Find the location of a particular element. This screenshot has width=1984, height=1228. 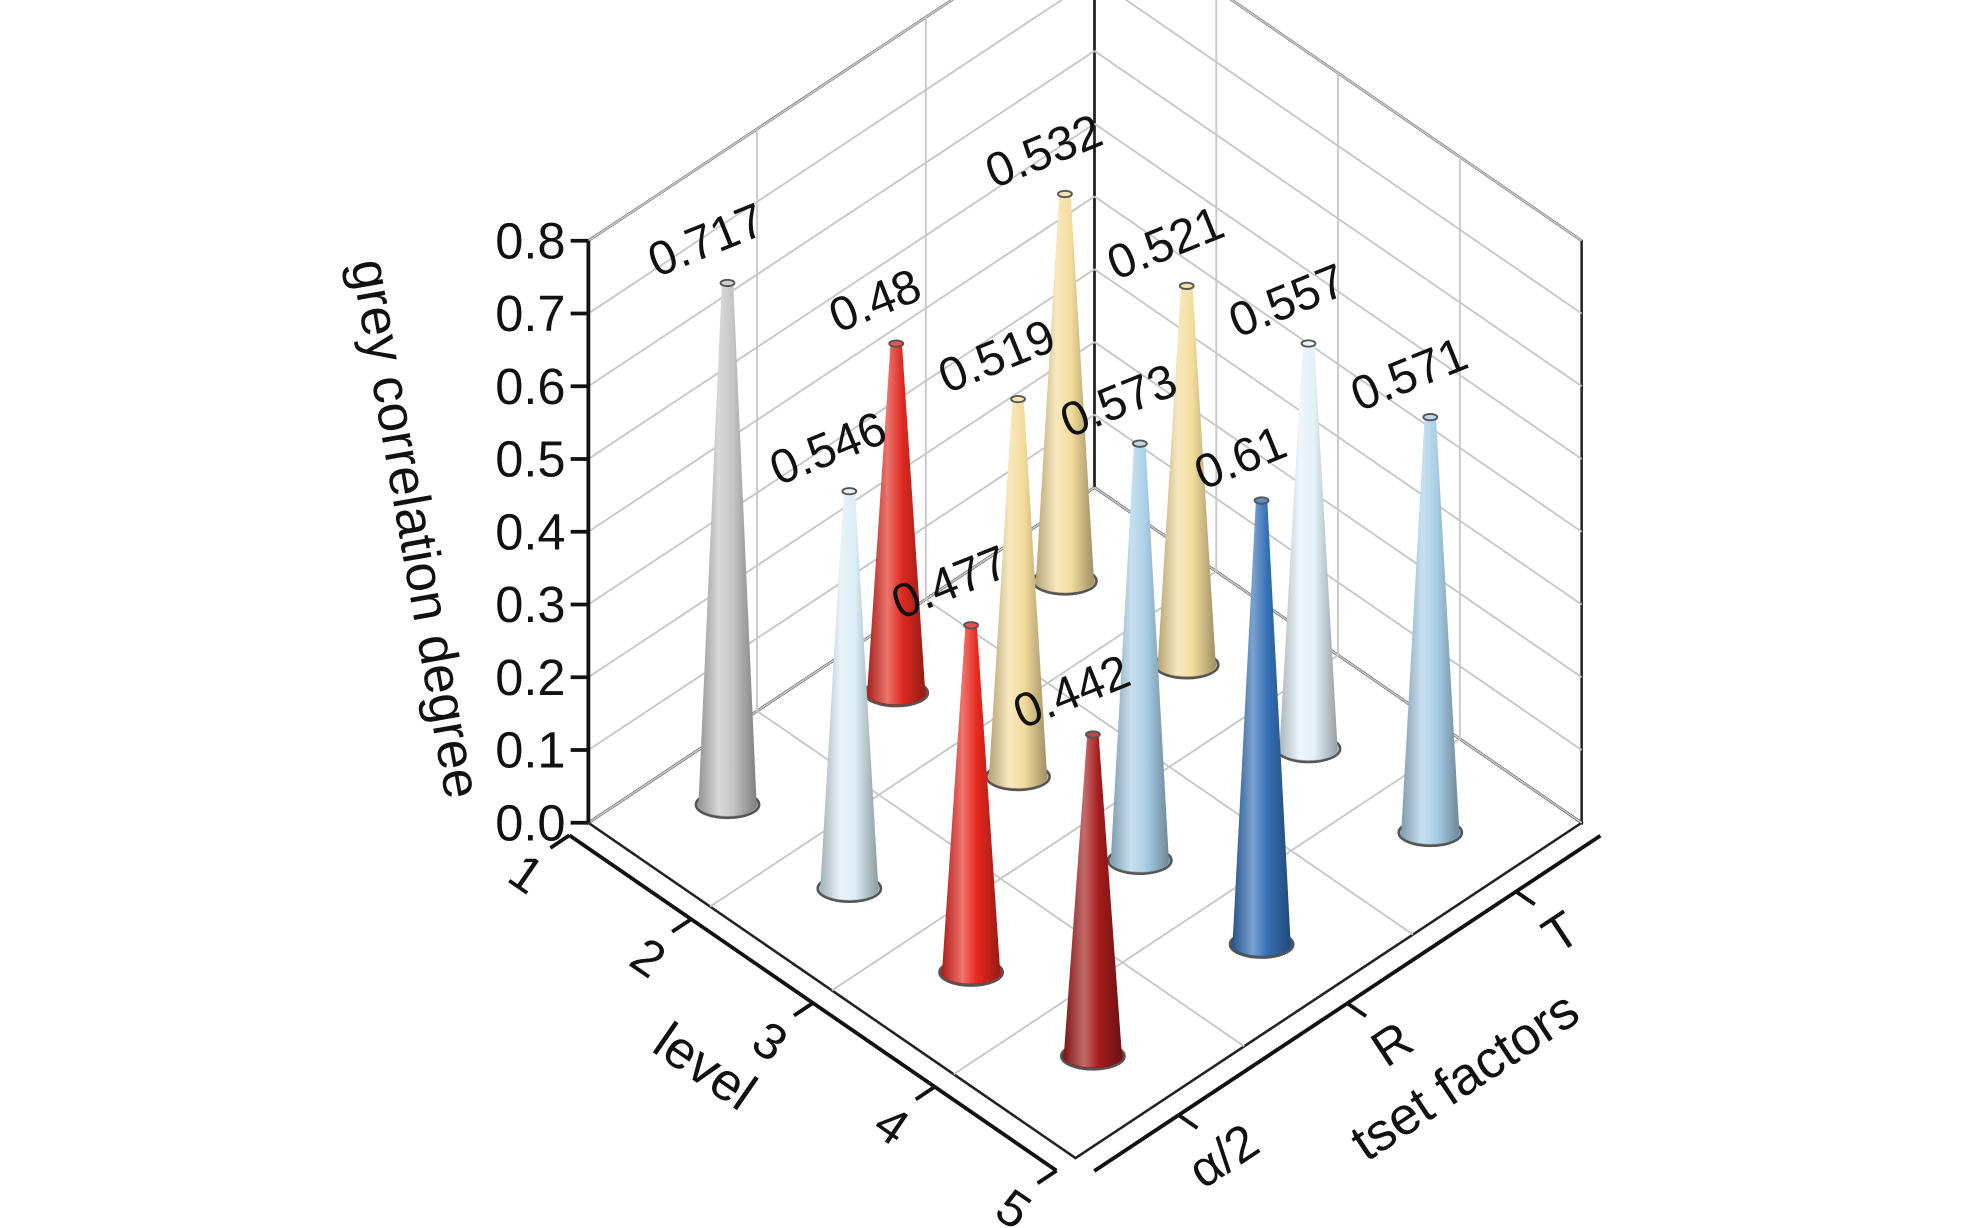

y-tick-label: T is located at coordinates (1560, 932).